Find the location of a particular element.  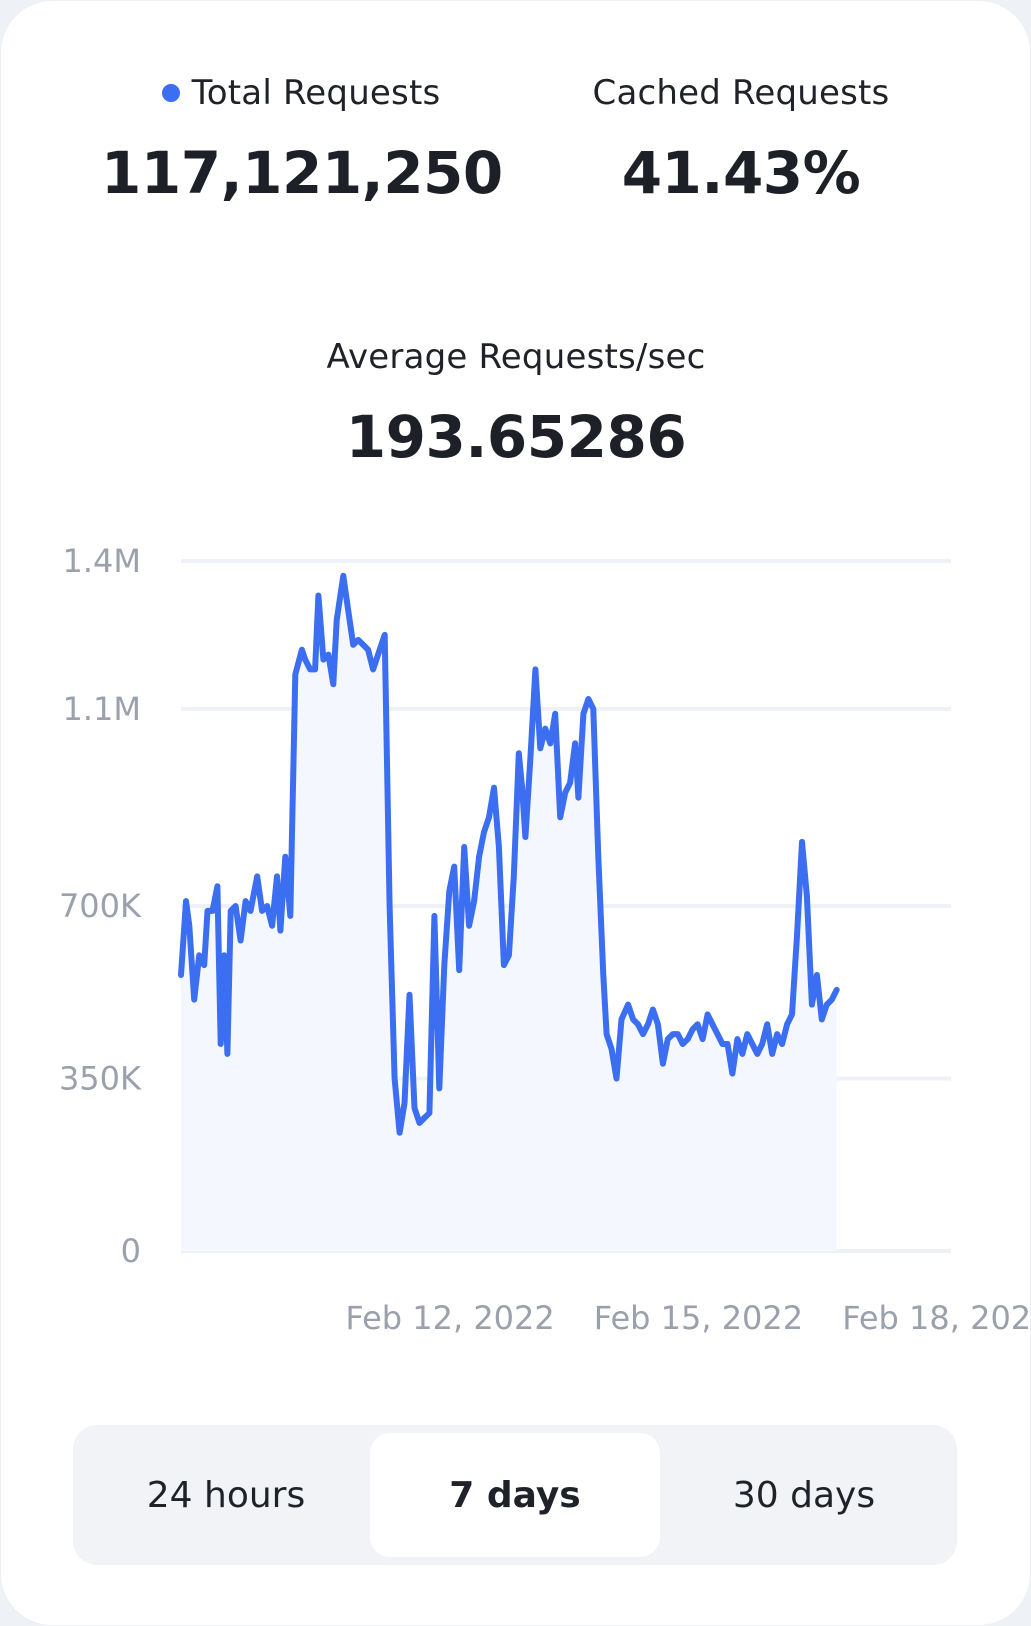

x-axis-ticks: Feb 12, 2022 Feb 15, 2022 Feb 18, 2022 is located at coordinates (688, 1318).